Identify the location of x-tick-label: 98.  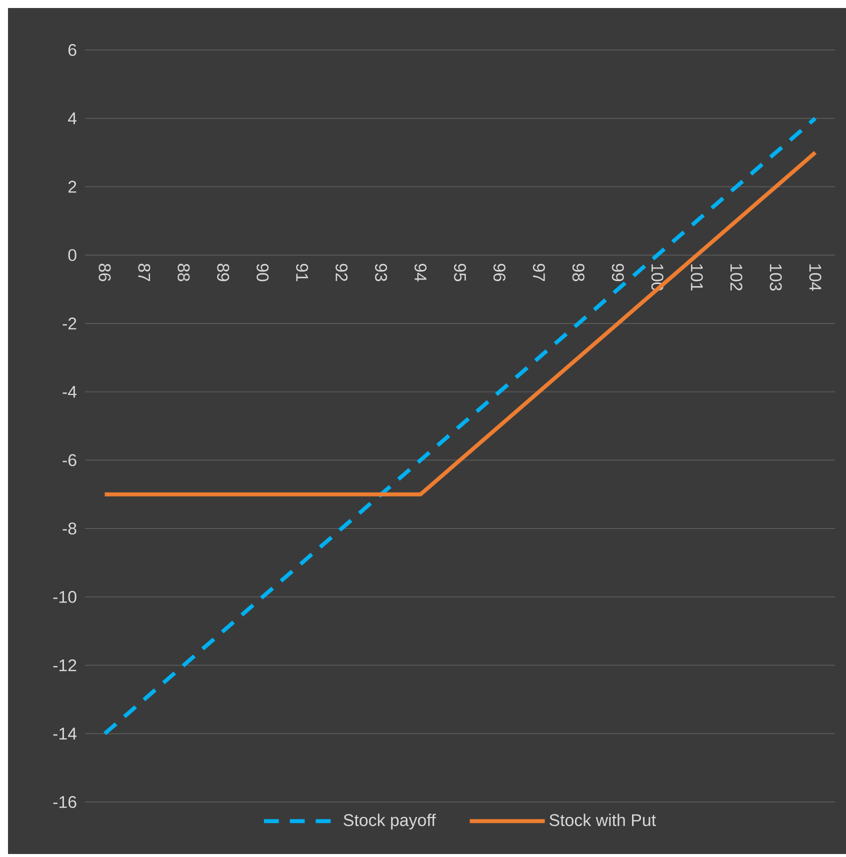
(578, 273).